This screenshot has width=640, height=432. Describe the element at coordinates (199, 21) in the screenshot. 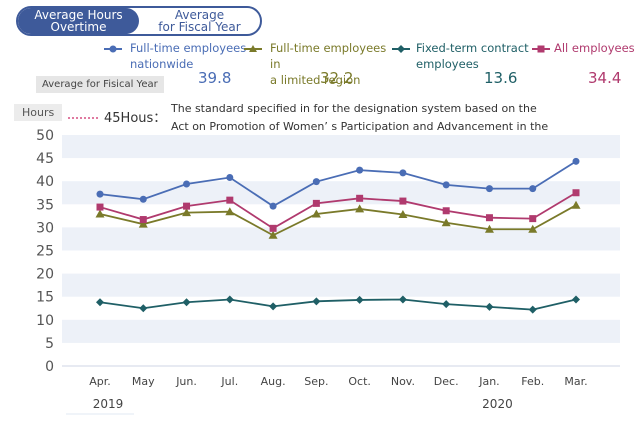

I see `tab-average-fiscal-year: Average for Fiscal Year` at that location.